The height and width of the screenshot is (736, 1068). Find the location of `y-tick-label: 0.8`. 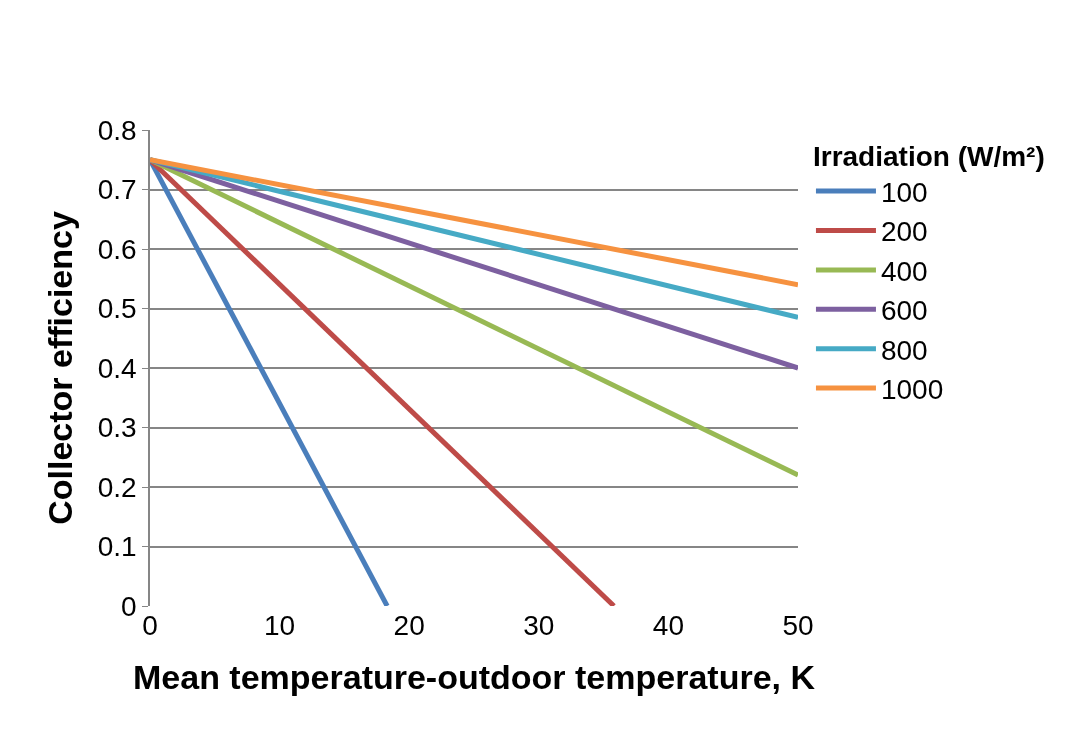

y-tick-label: 0.8 is located at coordinates (117, 130).